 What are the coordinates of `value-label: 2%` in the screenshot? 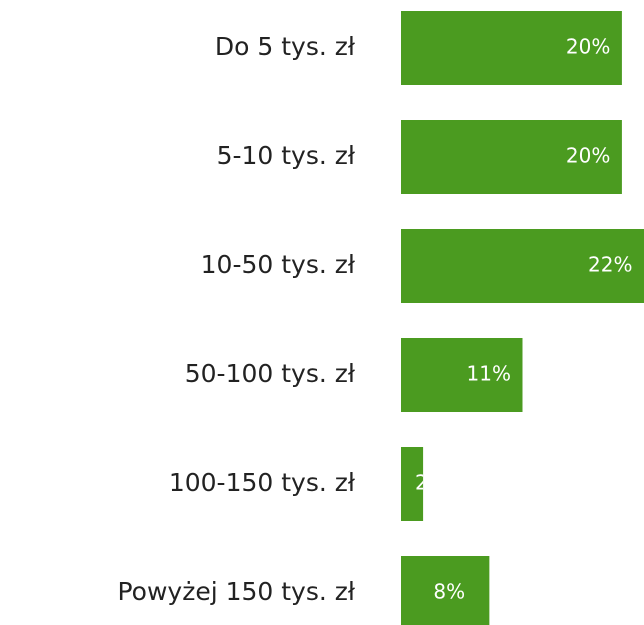 It's located at (431, 483).